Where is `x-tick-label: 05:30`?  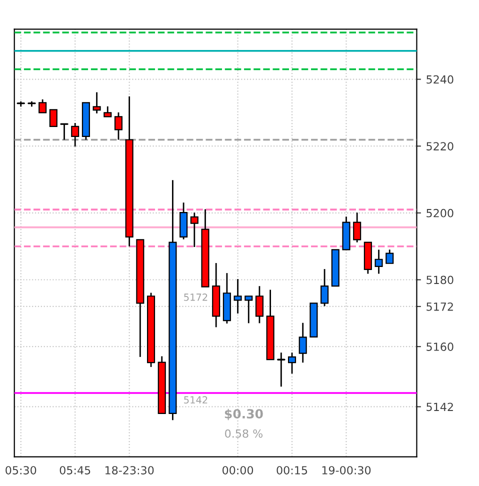
x-tick-label: 05:30 is located at coordinates (21, 470).